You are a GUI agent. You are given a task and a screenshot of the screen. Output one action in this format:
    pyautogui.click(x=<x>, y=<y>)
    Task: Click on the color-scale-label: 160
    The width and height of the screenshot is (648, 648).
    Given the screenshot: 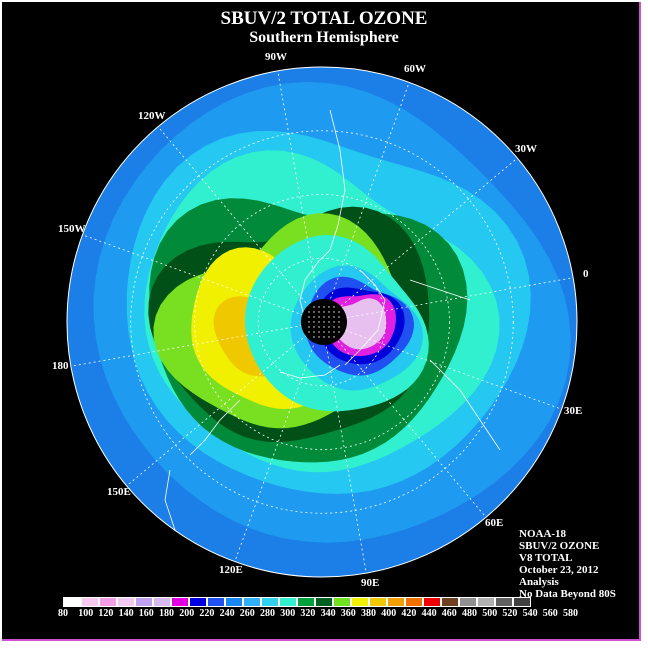 What is the action you would take?
    pyautogui.click(x=146, y=613)
    